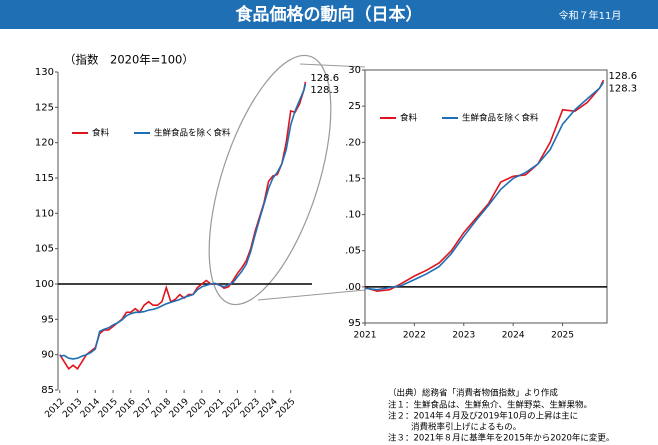 This screenshot has height=445, width=658. I want to click on header-bar, so click(329, 14).